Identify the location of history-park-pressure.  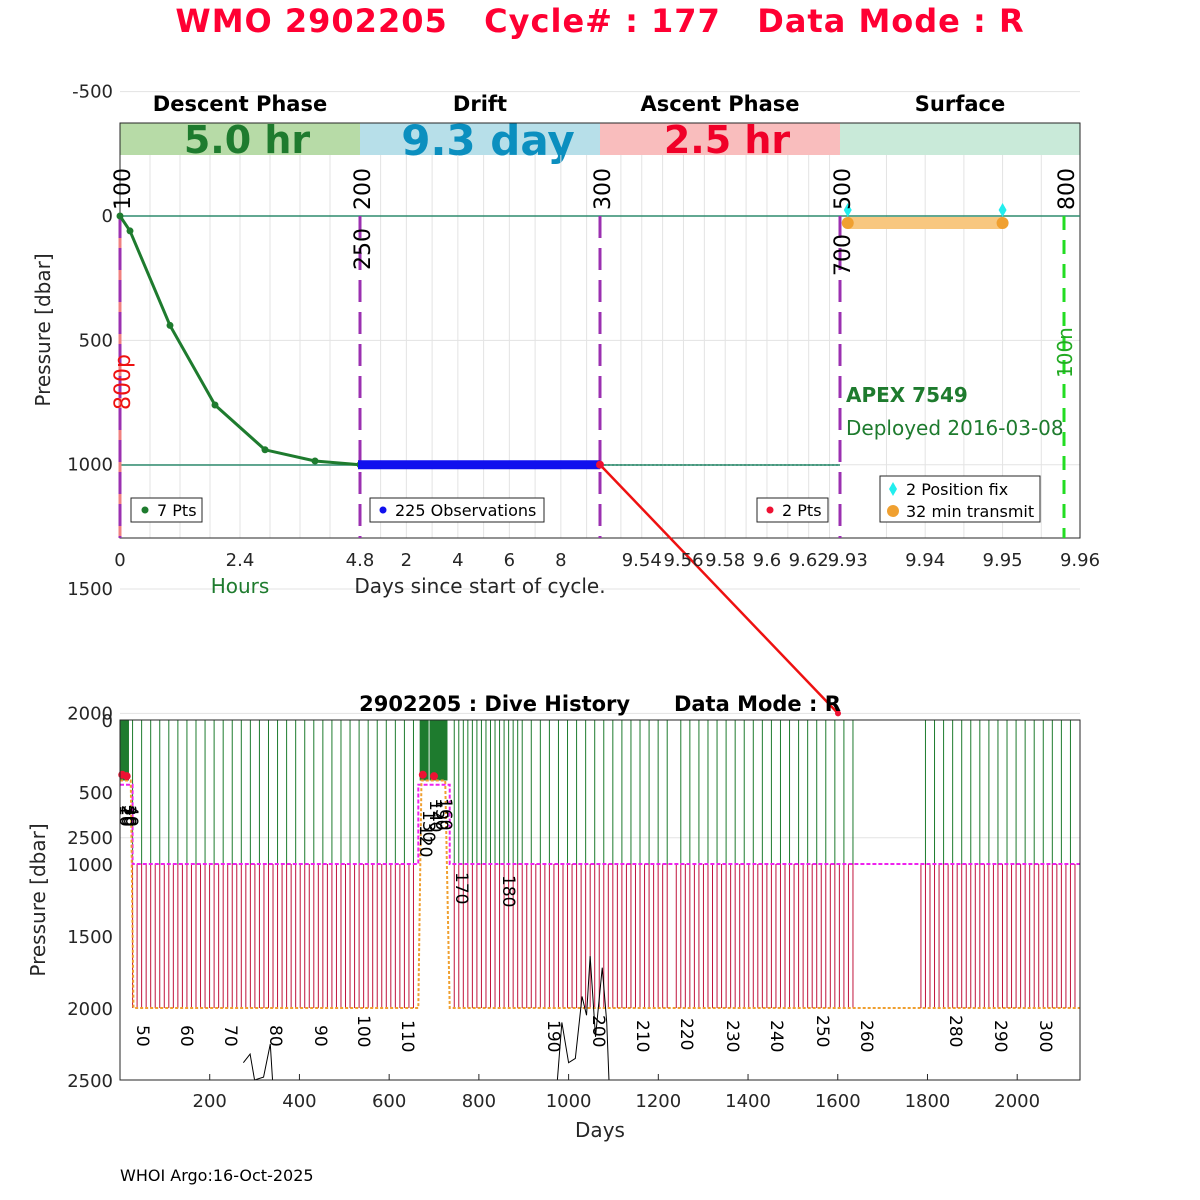
(600, 824).